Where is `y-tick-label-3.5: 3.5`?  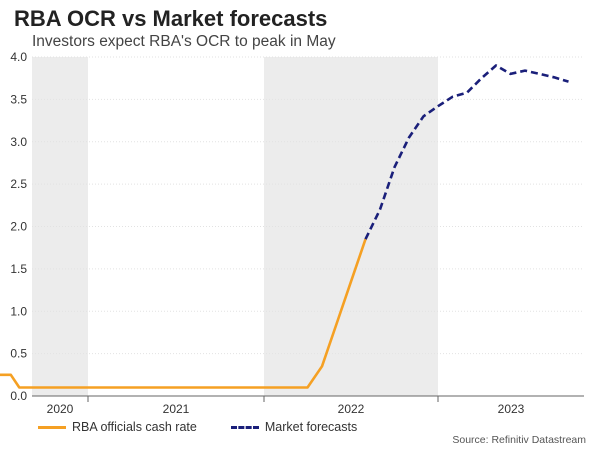
y-tick-label-3.5: 3.5 is located at coordinates (18, 99).